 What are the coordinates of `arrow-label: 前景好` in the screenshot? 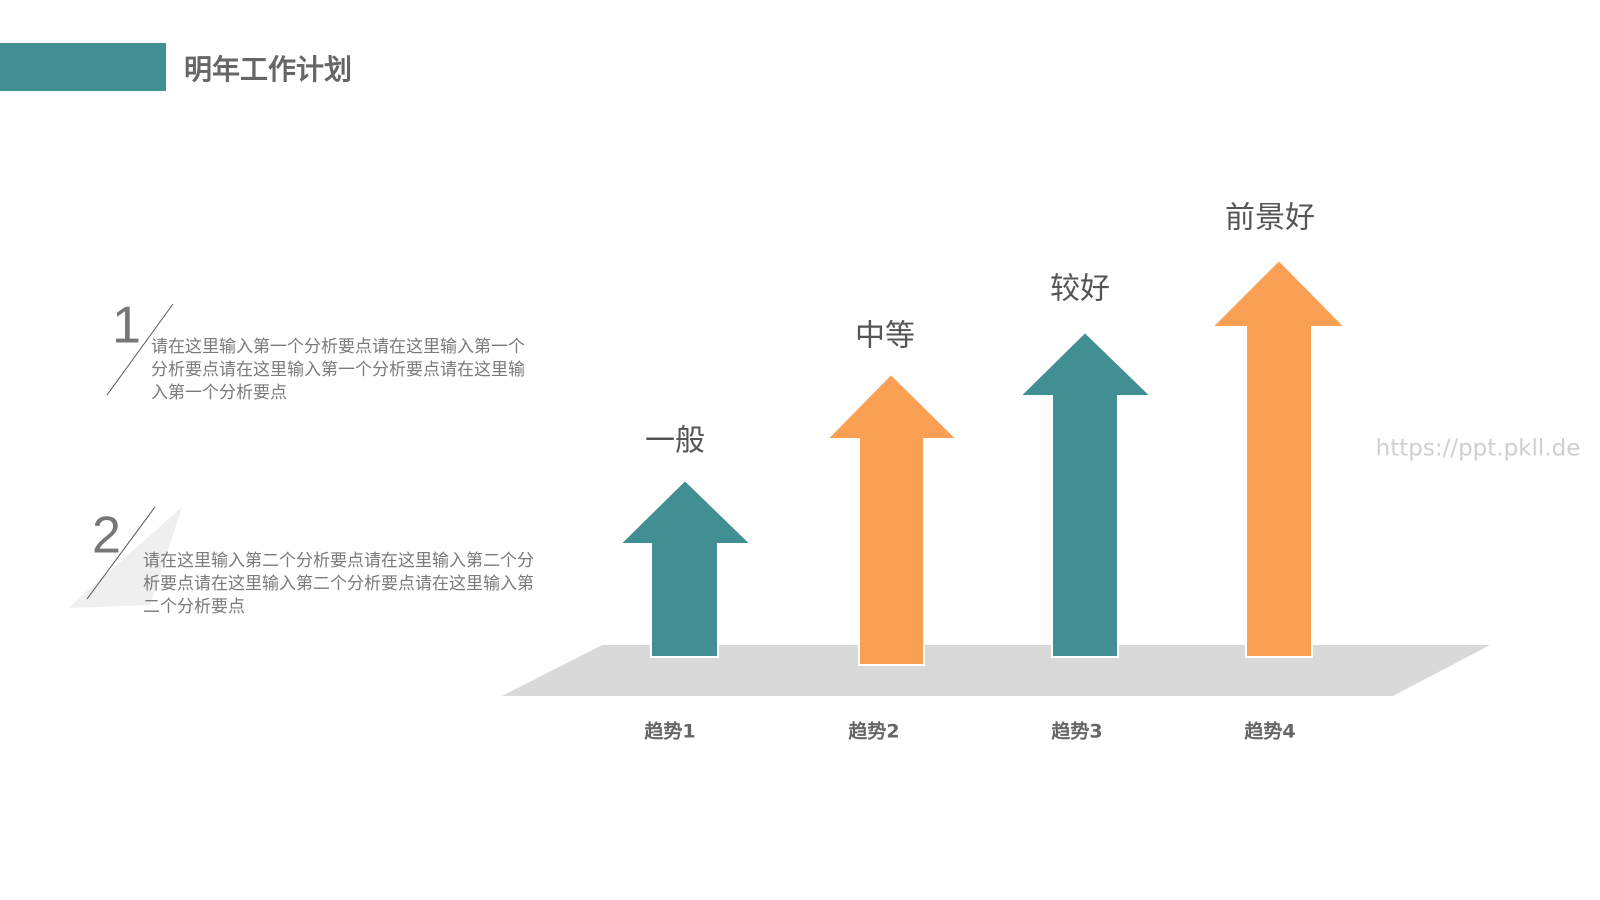 It's located at (1270, 218).